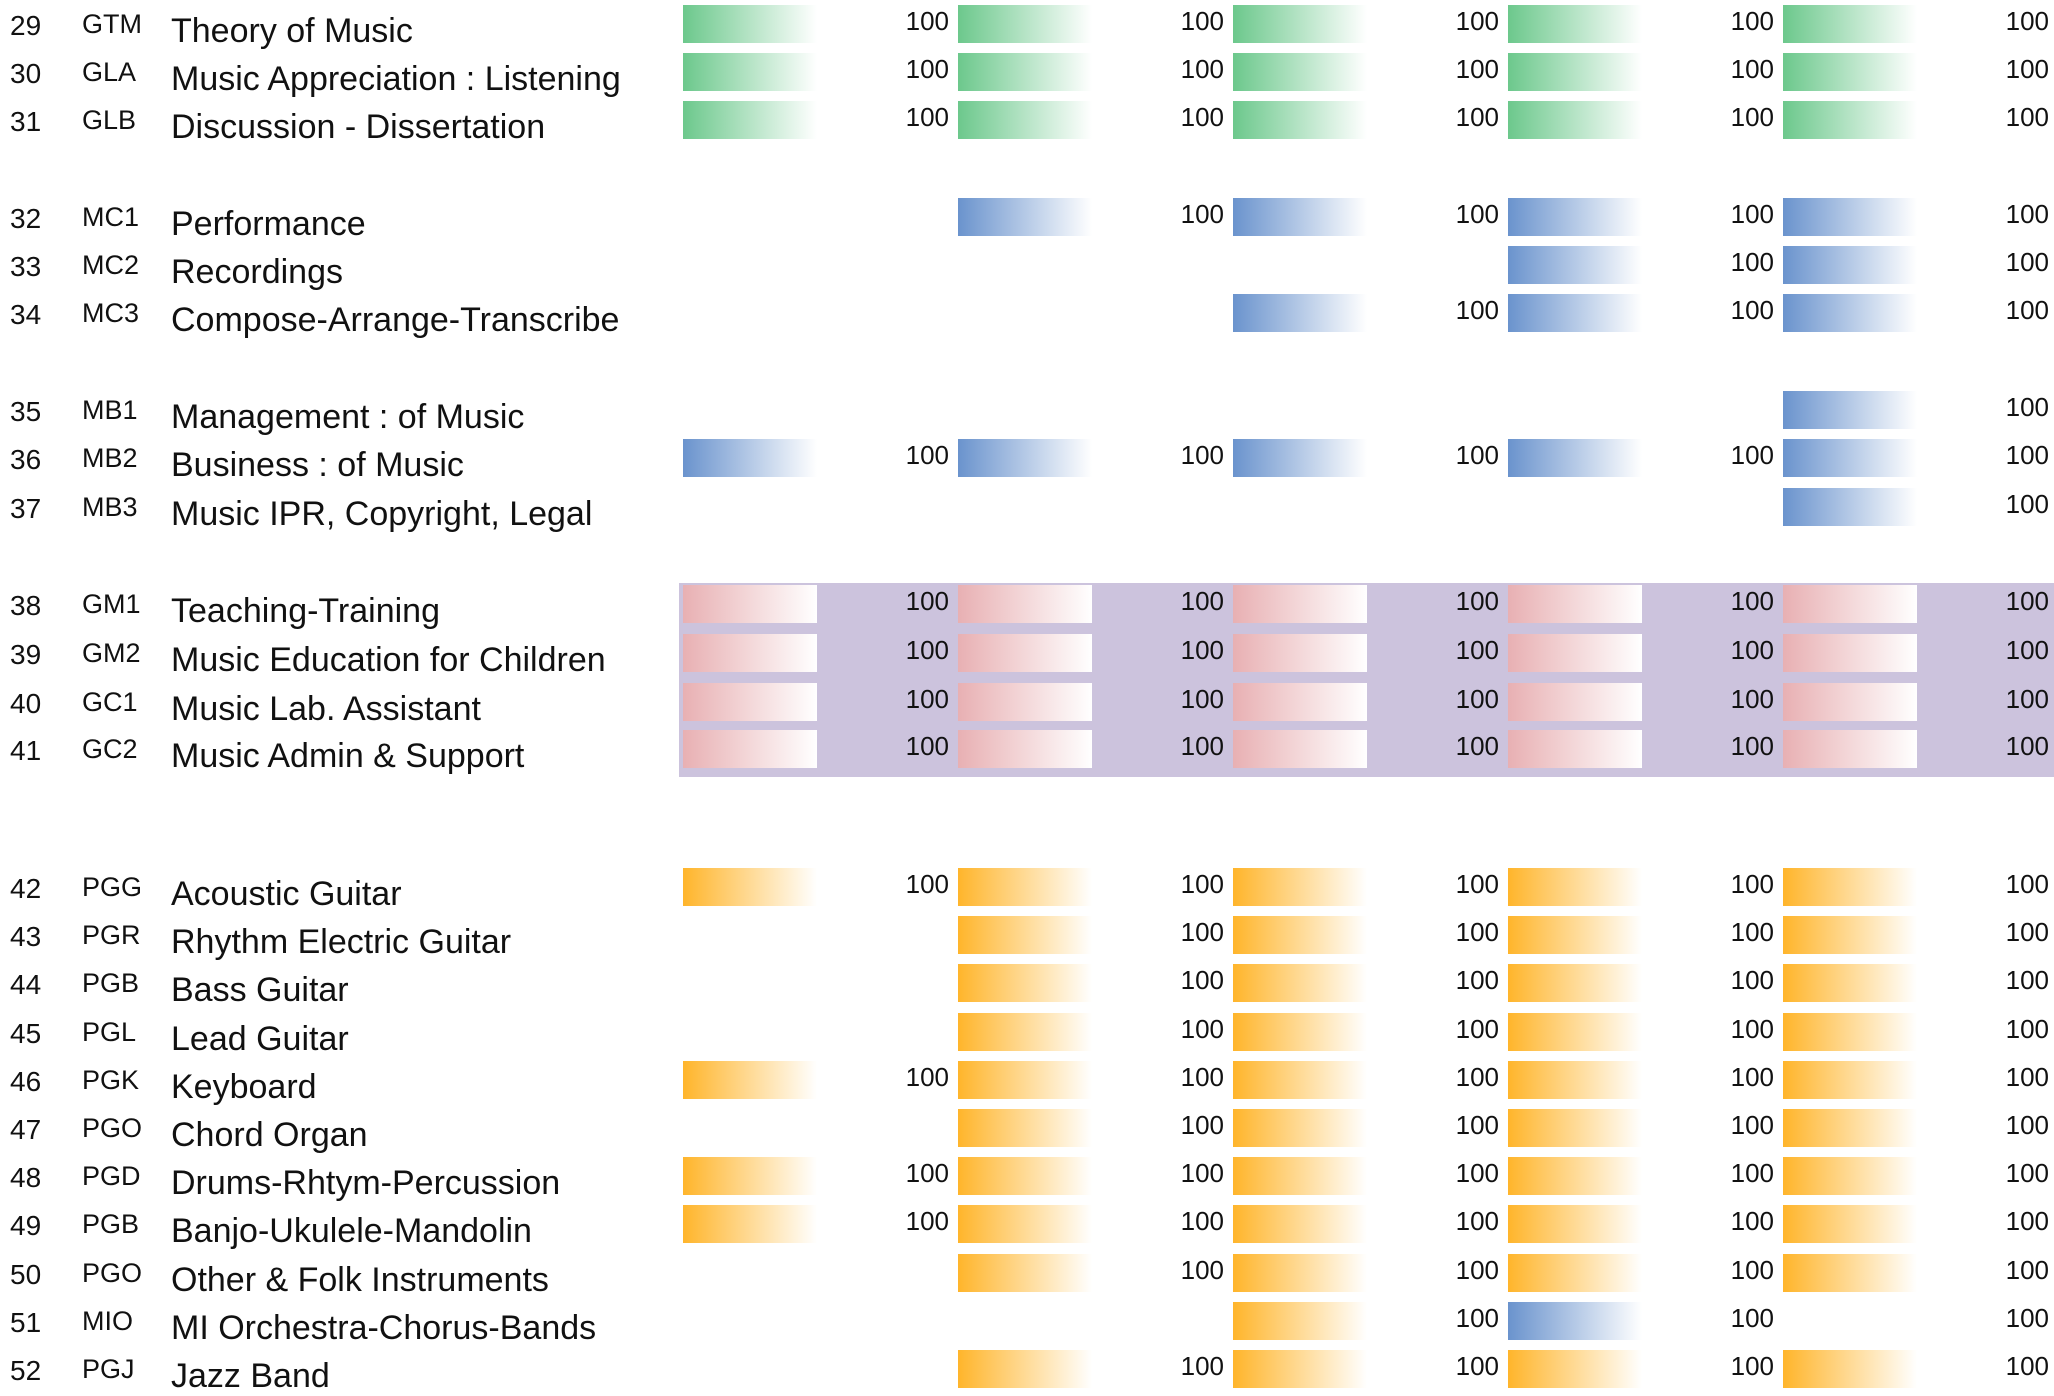 The height and width of the screenshot is (1396, 2054). I want to click on course-code: MB1, so click(110, 410).